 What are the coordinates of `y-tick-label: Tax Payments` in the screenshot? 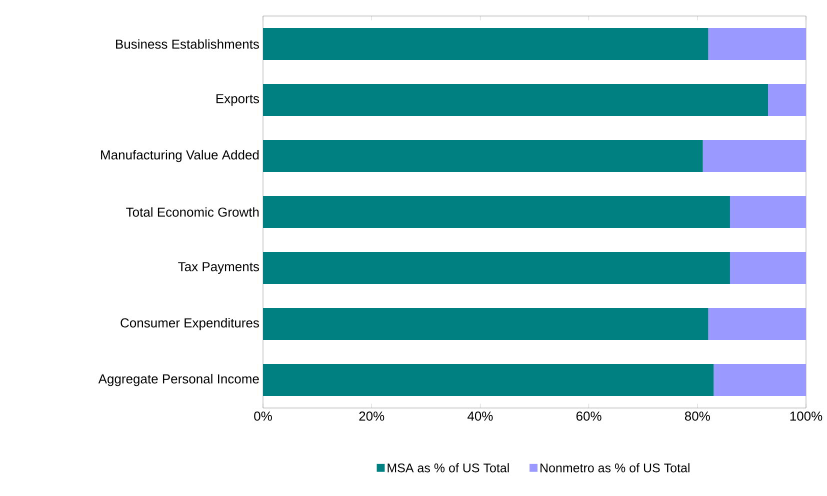 It's located at (219, 268).